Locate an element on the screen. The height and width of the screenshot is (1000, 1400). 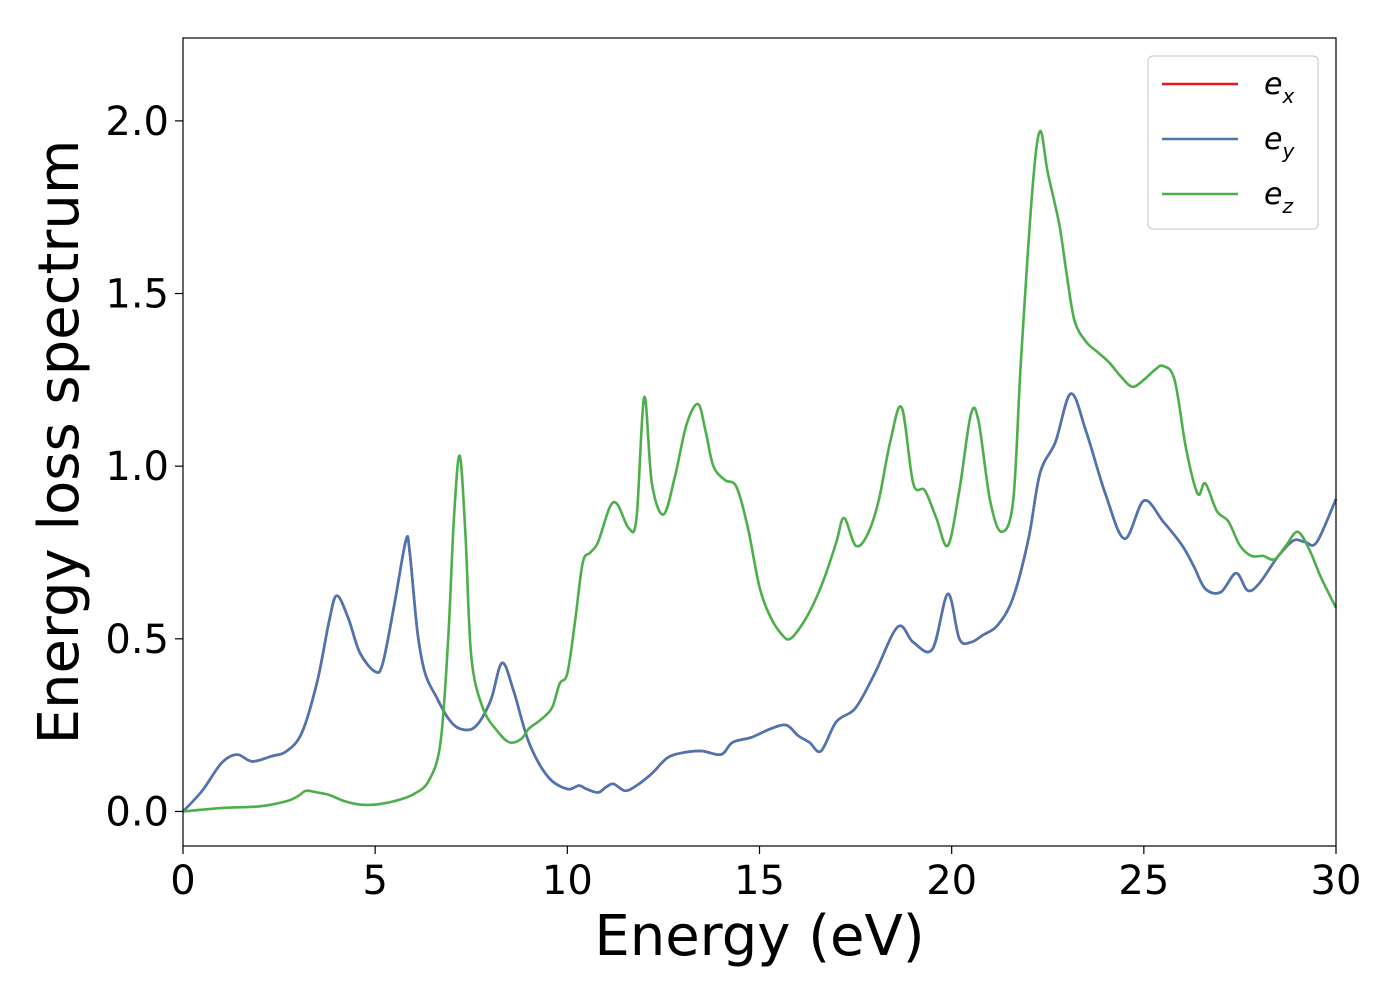
legend-label-y: ey is located at coordinates (1279, 142).